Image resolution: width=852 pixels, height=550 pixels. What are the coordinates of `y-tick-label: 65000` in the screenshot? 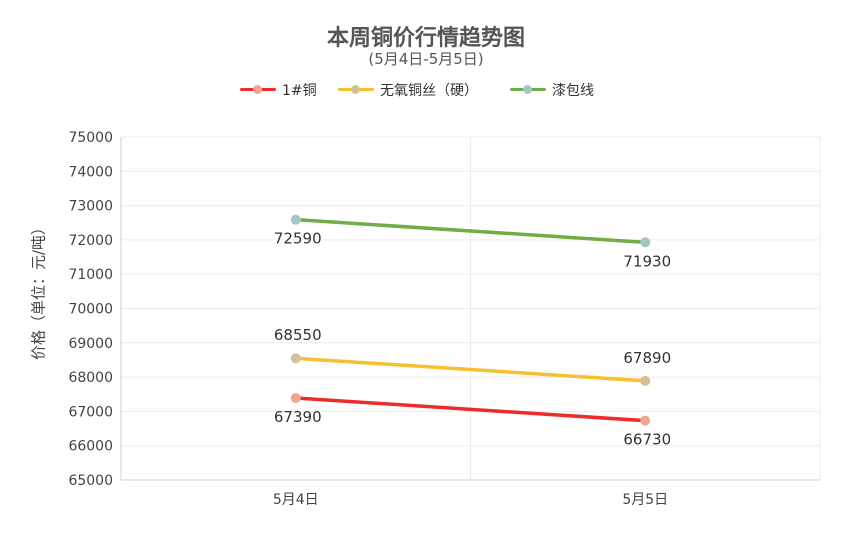 It's located at (90, 481).